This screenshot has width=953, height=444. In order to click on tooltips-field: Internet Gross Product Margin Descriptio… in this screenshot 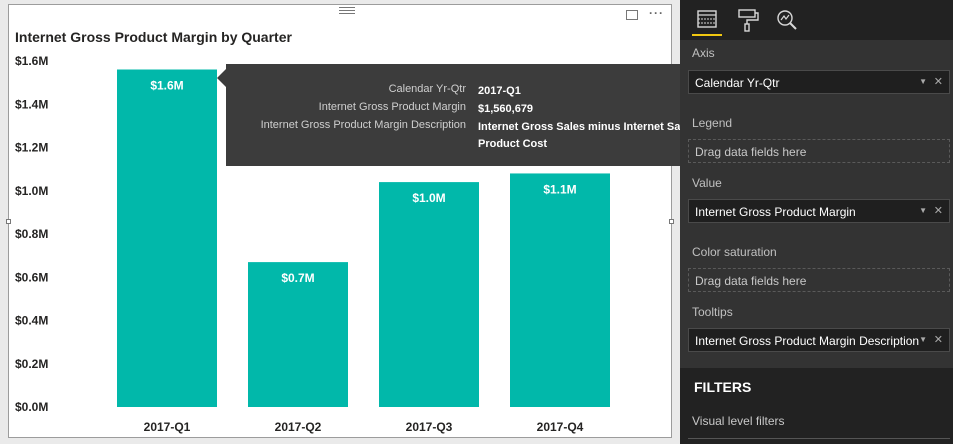, I will do `click(807, 341)`.